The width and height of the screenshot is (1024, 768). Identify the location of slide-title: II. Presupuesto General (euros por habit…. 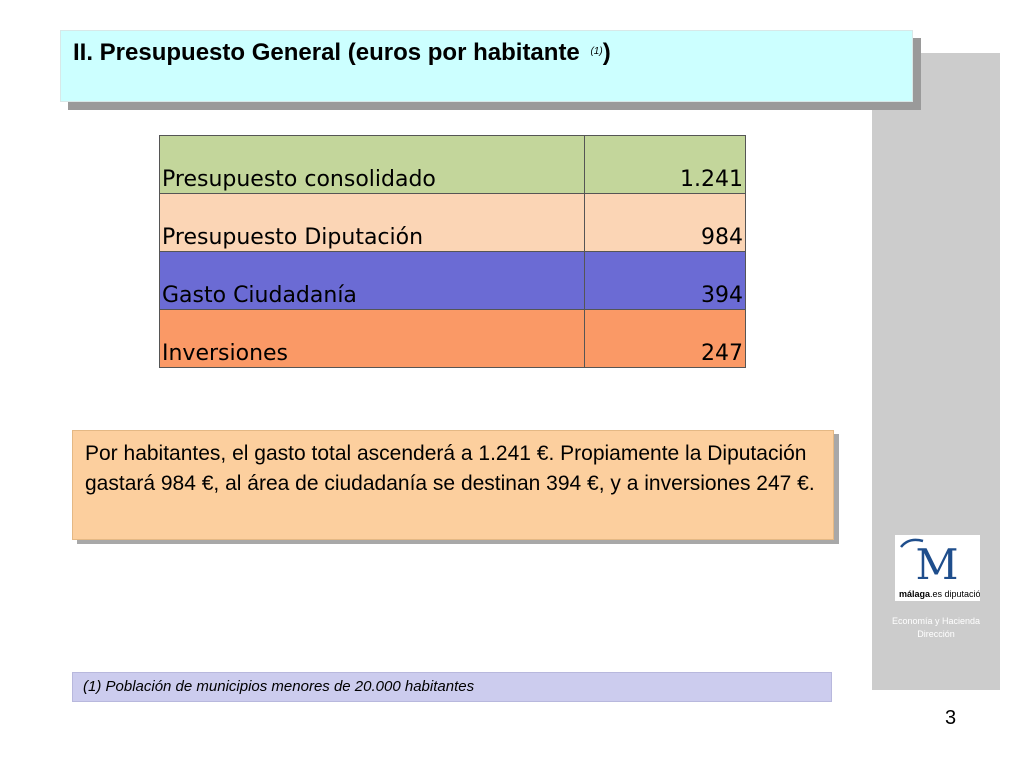
(342, 53).